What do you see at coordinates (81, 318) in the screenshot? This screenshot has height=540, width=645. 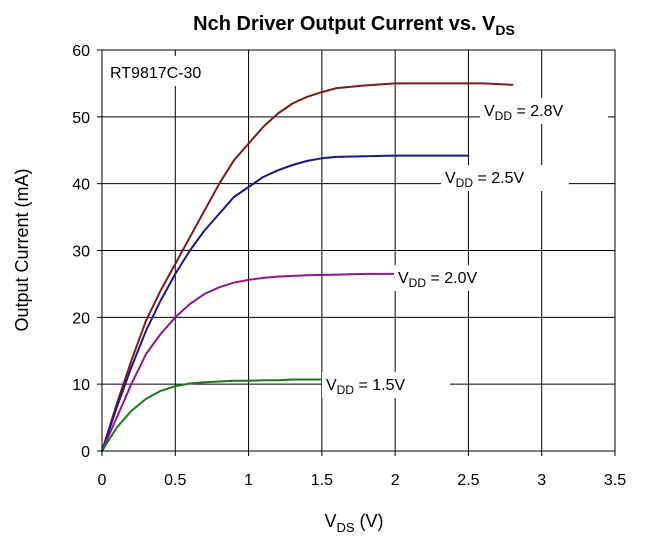 I see `y-tick-label: 20` at bounding box center [81, 318].